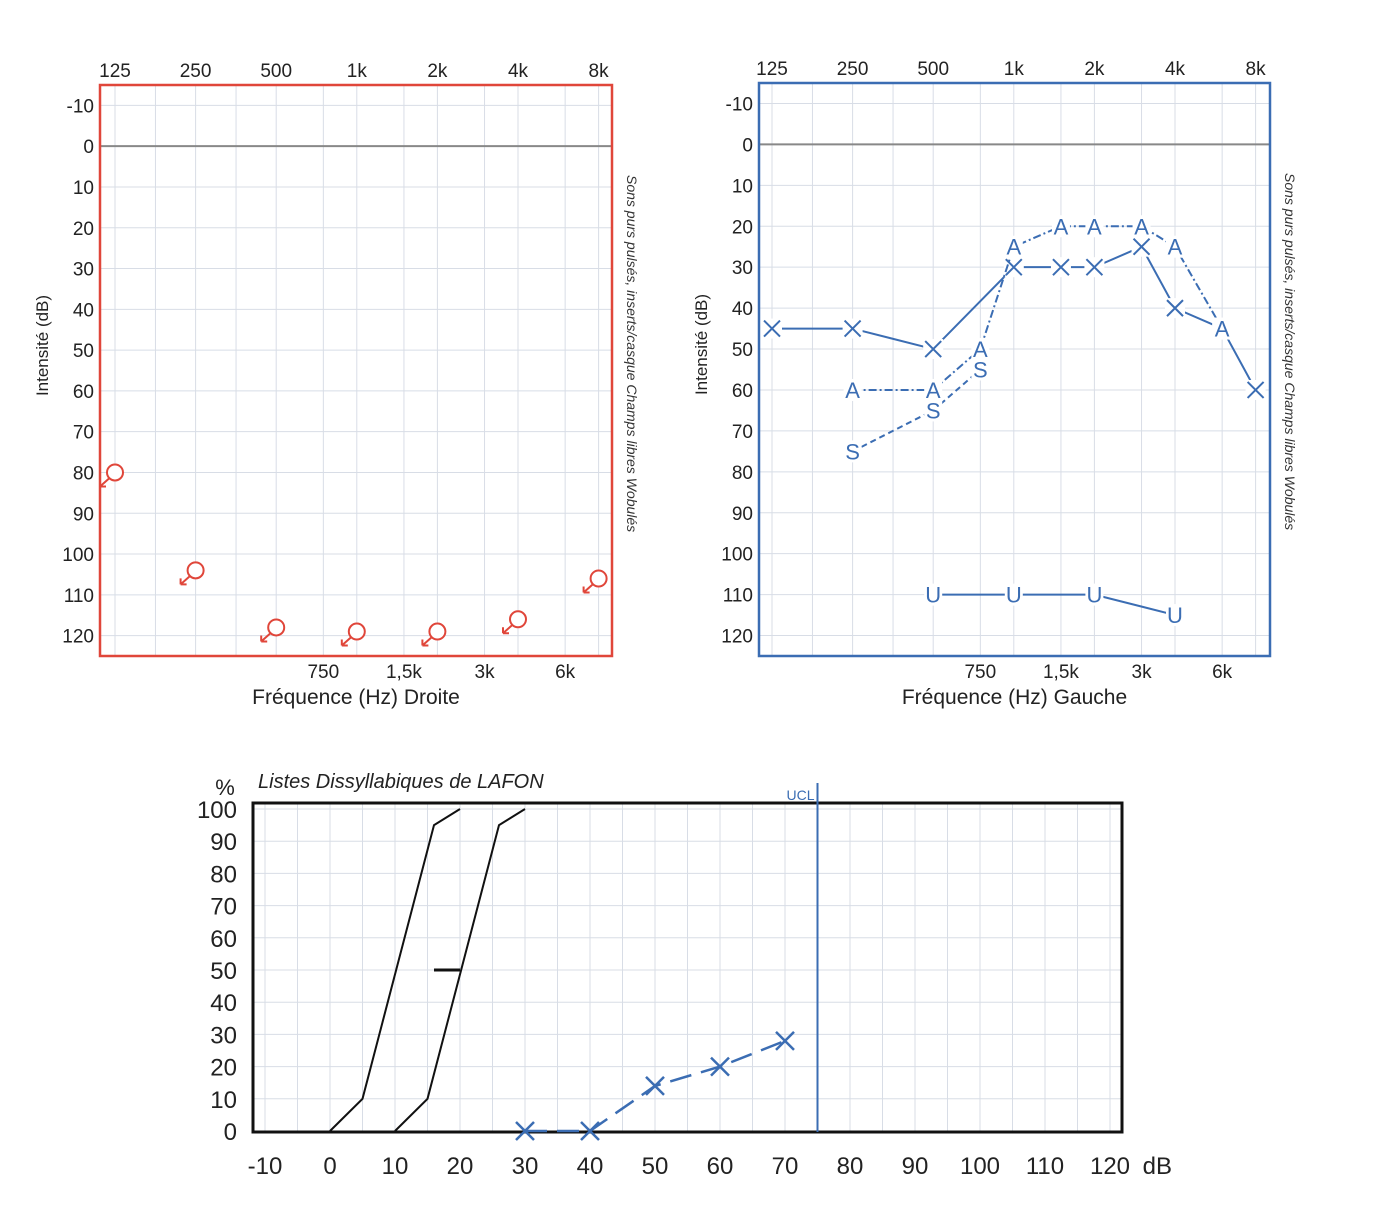 This screenshot has height=1222, width=1400. I want to click on x-tick-label: -10, so click(265, 1166).